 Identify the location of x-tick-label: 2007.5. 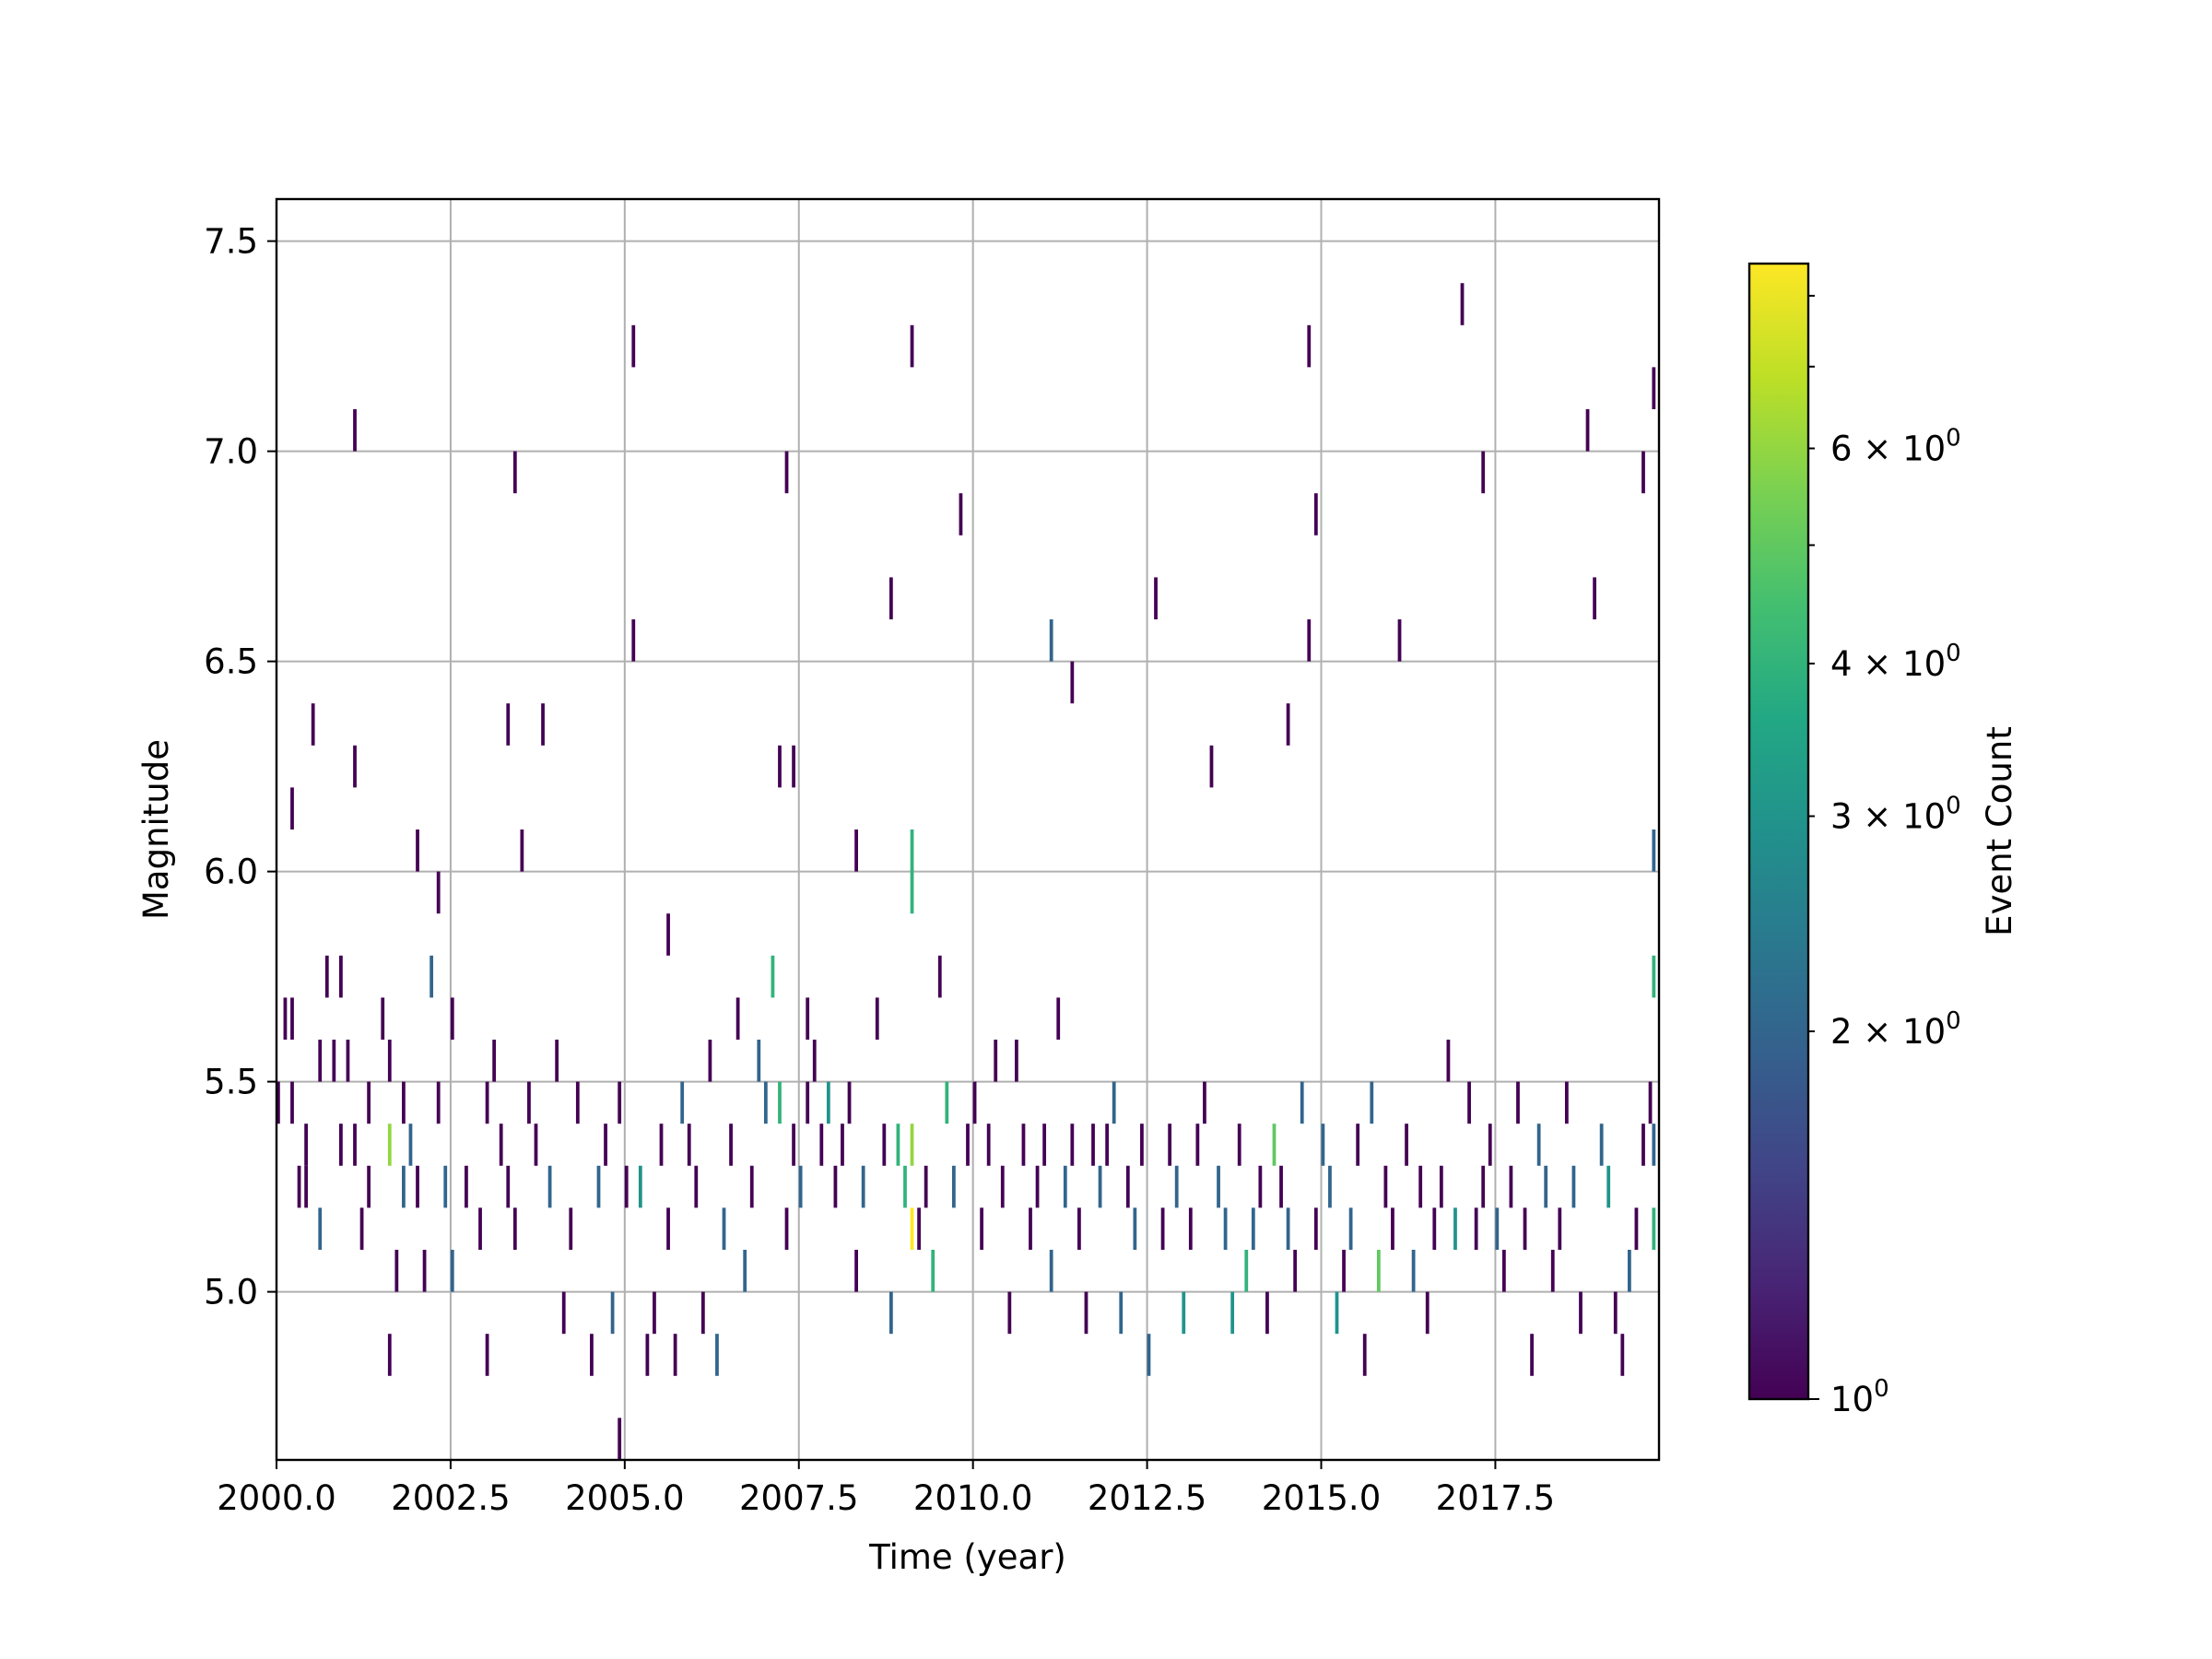
(798, 1498).